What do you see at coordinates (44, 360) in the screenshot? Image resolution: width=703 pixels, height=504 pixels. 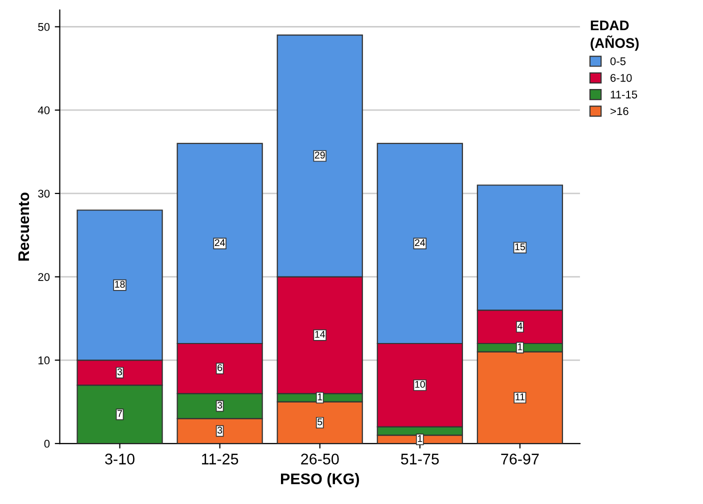 I see `y-tick-label: 10` at bounding box center [44, 360].